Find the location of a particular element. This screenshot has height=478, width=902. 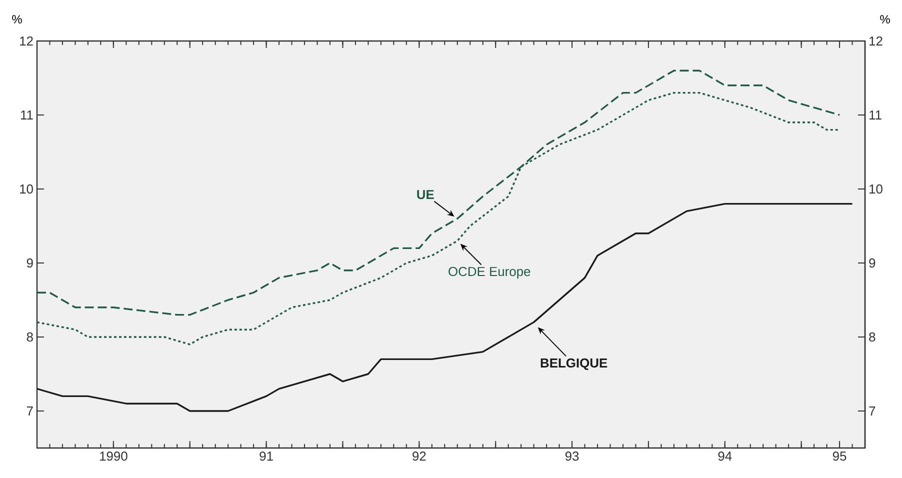

y-tick-label: 10 is located at coordinates (26, 189).